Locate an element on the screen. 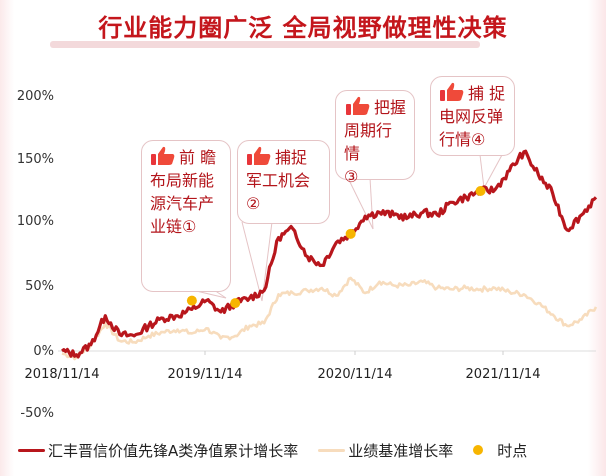  legend-item-benchmark: 业绩基准增长率 is located at coordinates (385, 450).